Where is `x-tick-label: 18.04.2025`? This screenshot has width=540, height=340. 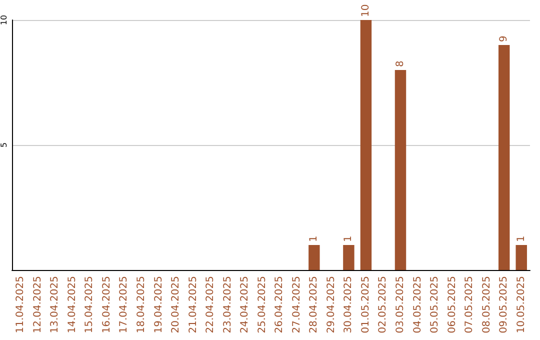
x-tick-label: 18.04.2025 is located at coordinates (141, 305).